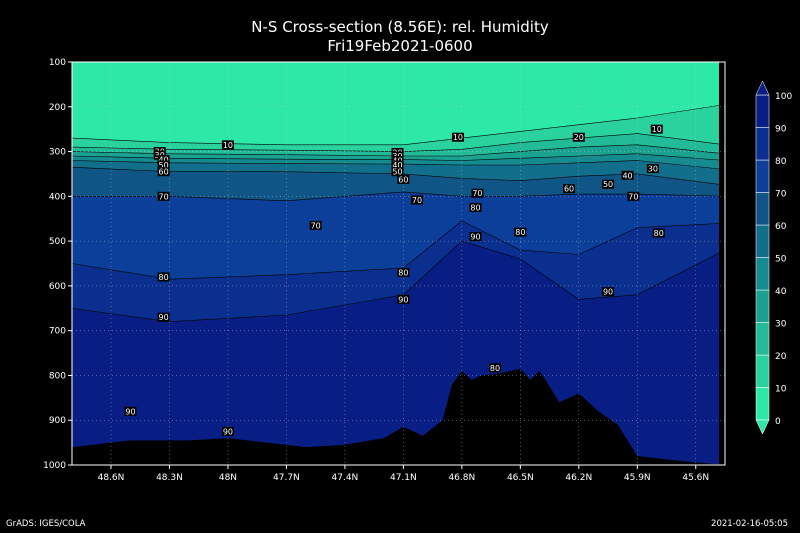  What do you see at coordinates (781, 357) in the screenshot?
I see `colorbar-tick-label: 20` at bounding box center [781, 357].